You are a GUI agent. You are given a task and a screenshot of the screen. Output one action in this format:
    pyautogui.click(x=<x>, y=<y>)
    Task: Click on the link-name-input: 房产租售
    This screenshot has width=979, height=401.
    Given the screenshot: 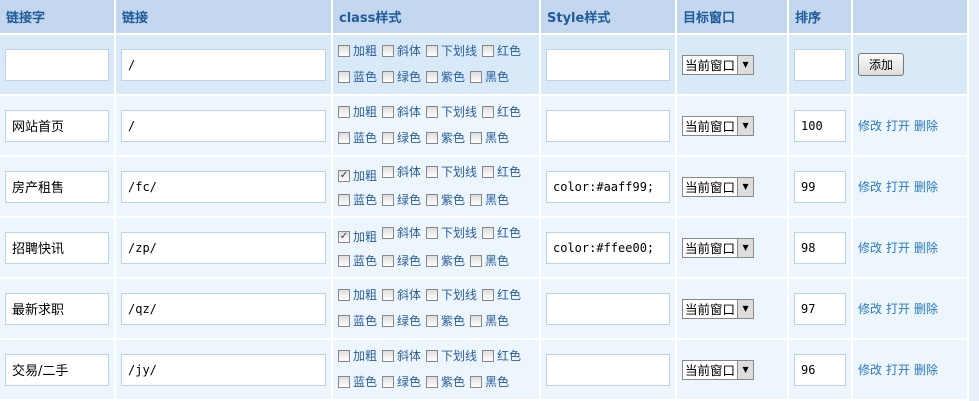 What is the action you would take?
    pyautogui.click(x=57, y=186)
    